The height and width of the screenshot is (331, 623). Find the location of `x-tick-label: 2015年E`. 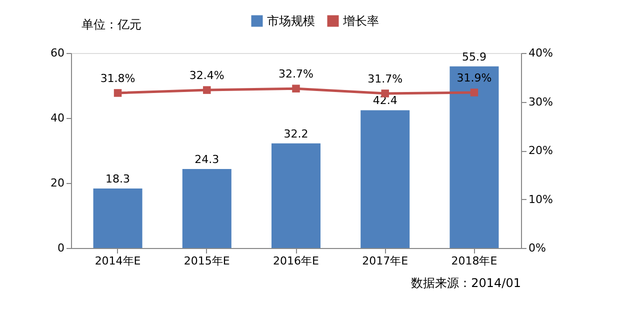

x-tick-label: 2015年E is located at coordinates (207, 261).